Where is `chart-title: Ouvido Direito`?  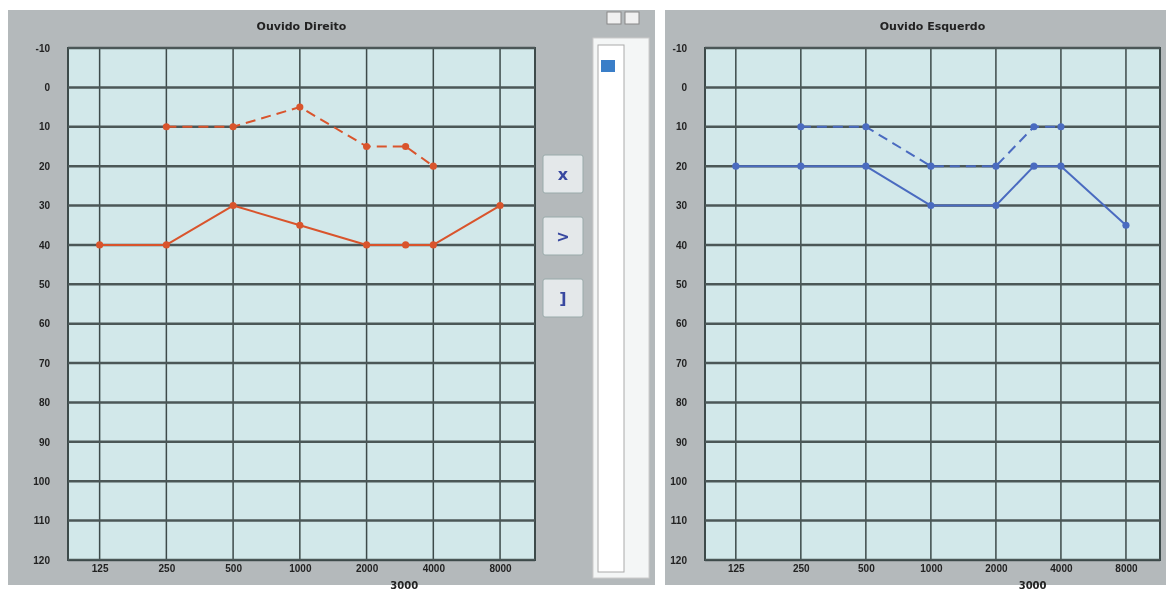 chart-title: Ouvido Direito is located at coordinates (301, 26).